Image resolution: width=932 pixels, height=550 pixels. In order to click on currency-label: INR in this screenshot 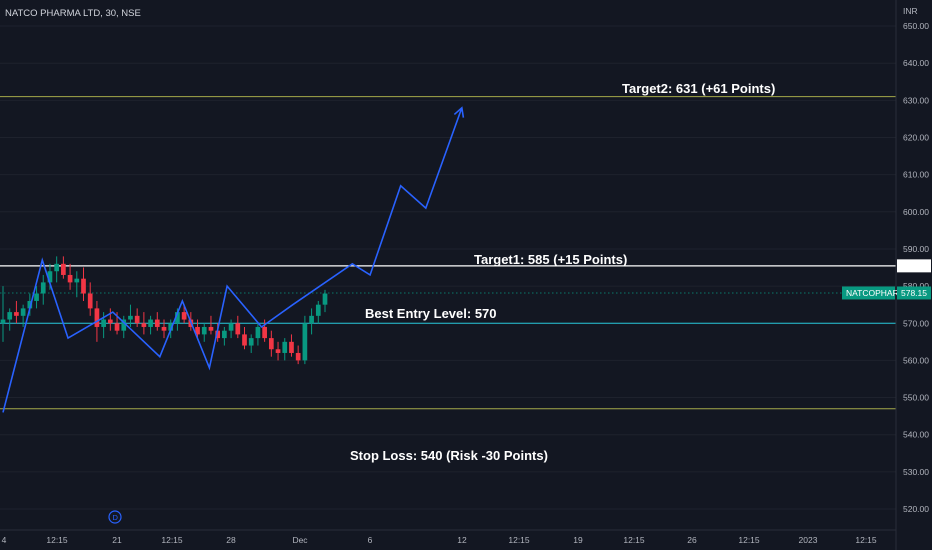, I will do `click(910, 11)`.